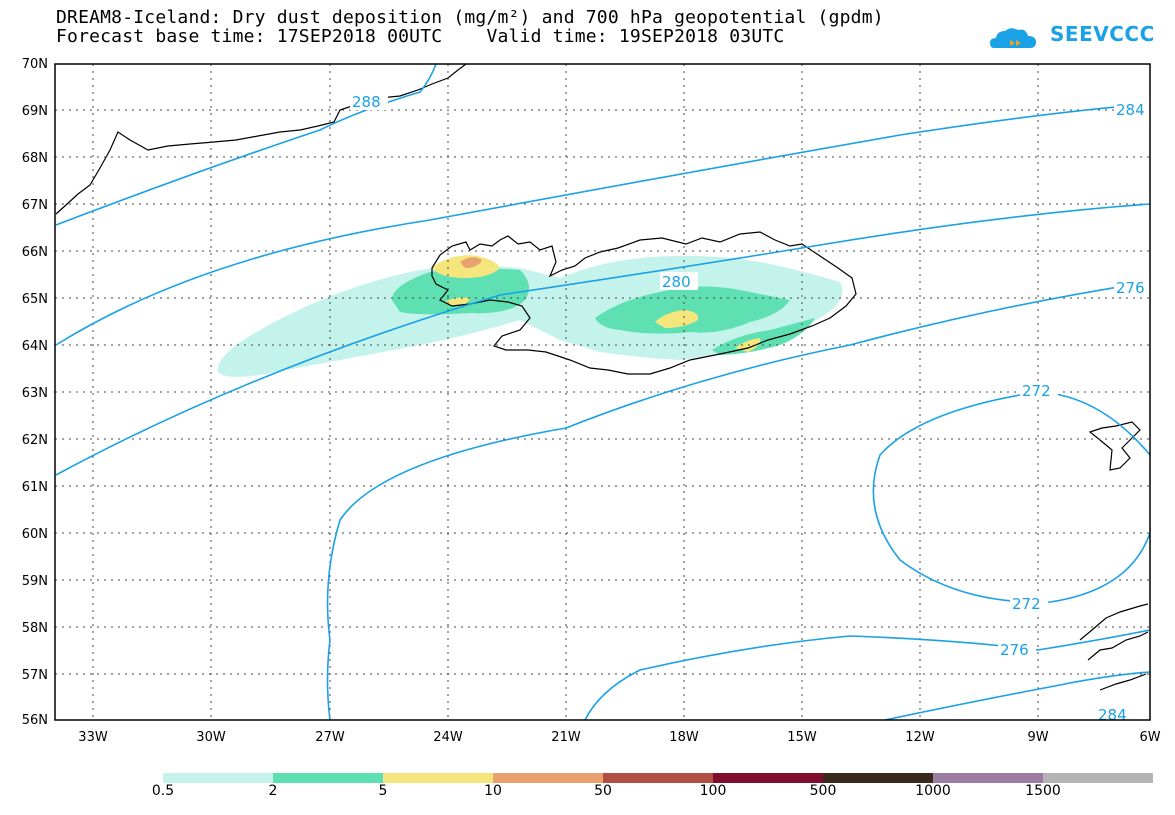 Image resolution: width=1175 pixels, height=815 pixels. I want to click on lon-label: 18W, so click(684, 737).